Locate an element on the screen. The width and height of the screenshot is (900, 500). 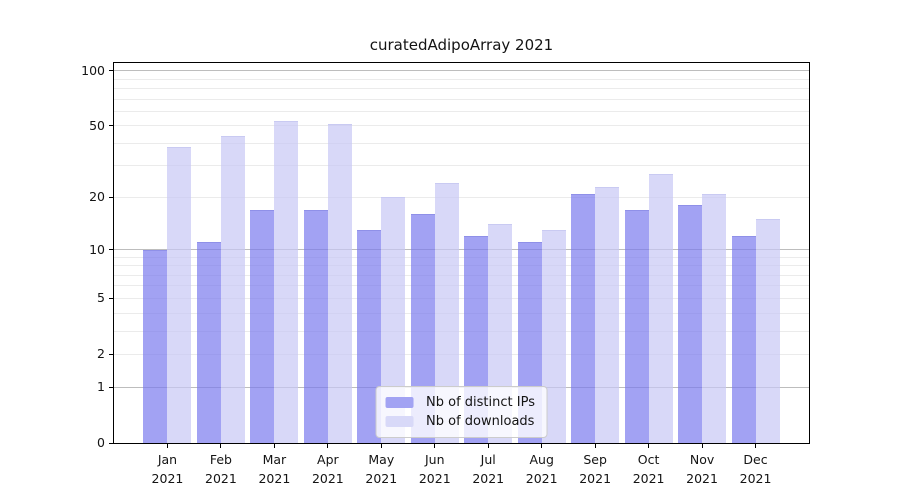
x-tick-label-dec: Dec 2021 is located at coordinates (756, 469).